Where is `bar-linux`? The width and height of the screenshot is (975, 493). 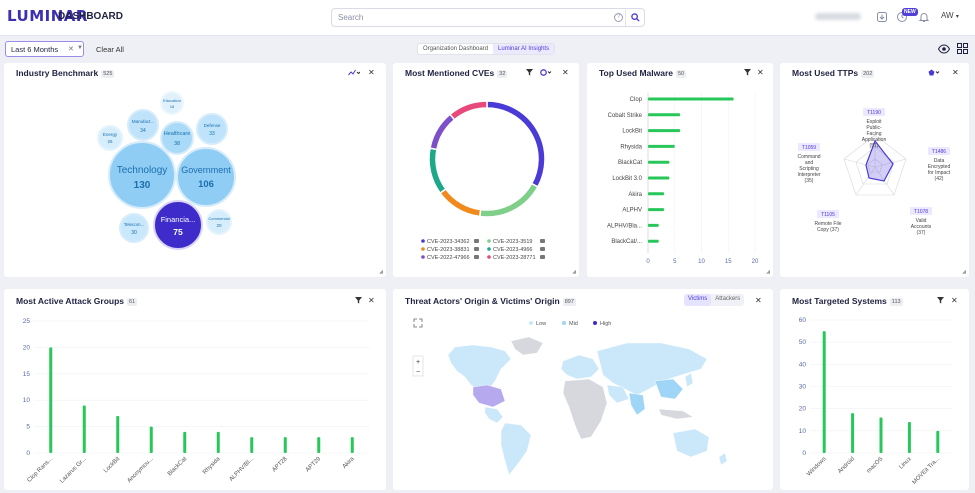 bar-linux is located at coordinates (909, 437).